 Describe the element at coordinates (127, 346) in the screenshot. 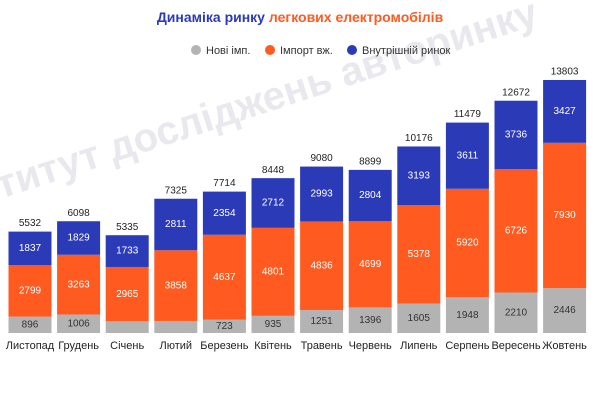

I see `x-tick-label: Січень` at that location.